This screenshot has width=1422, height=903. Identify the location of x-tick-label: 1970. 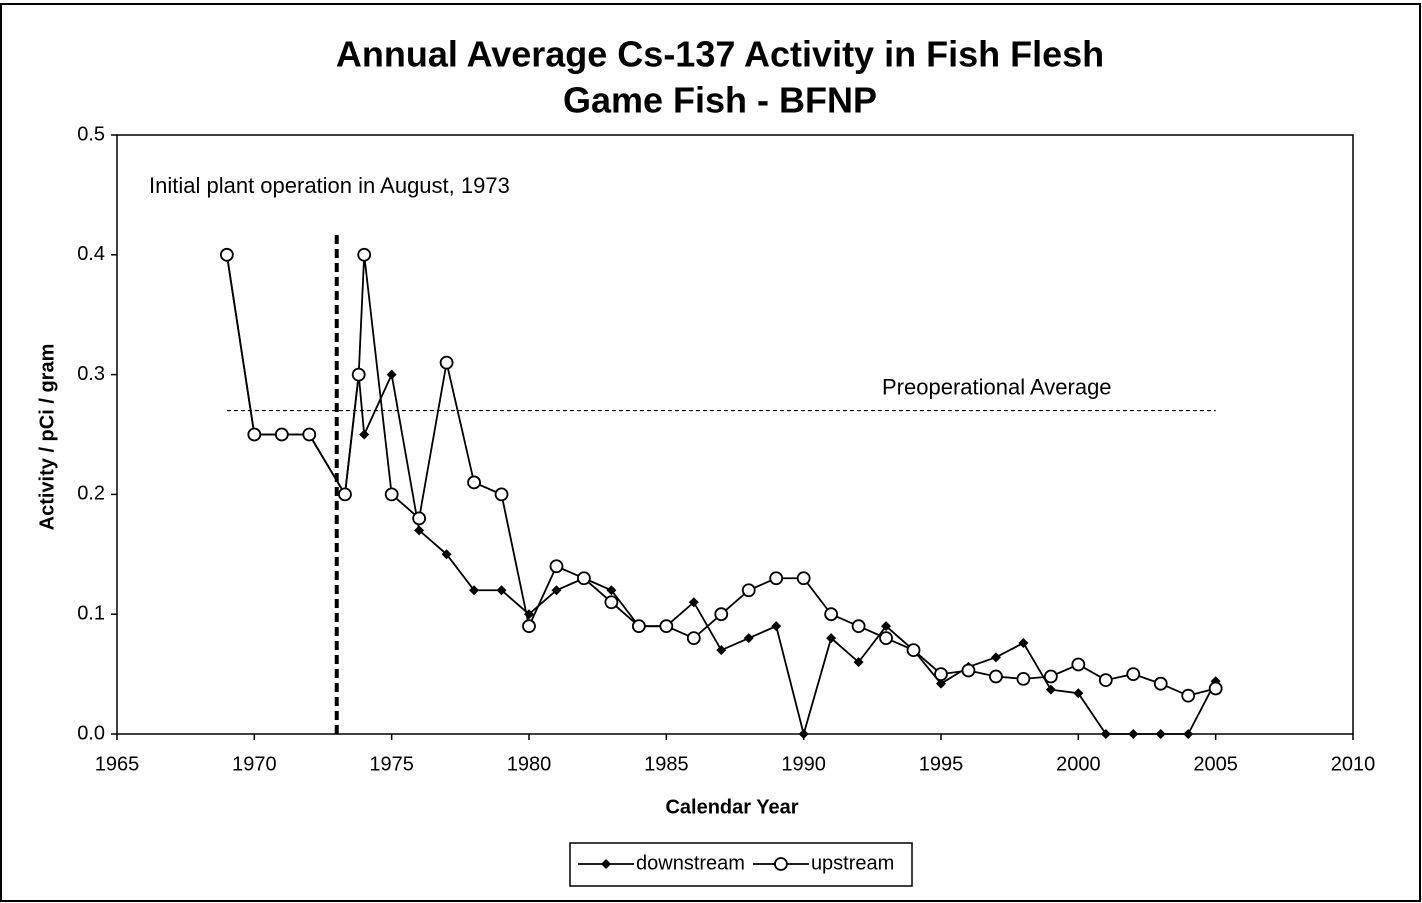
(254, 764).